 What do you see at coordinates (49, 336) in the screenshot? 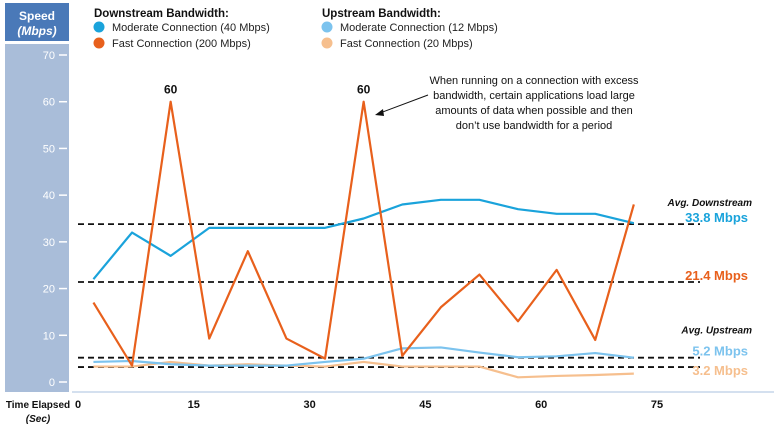
I see `y-tick-label: 10` at bounding box center [49, 336].